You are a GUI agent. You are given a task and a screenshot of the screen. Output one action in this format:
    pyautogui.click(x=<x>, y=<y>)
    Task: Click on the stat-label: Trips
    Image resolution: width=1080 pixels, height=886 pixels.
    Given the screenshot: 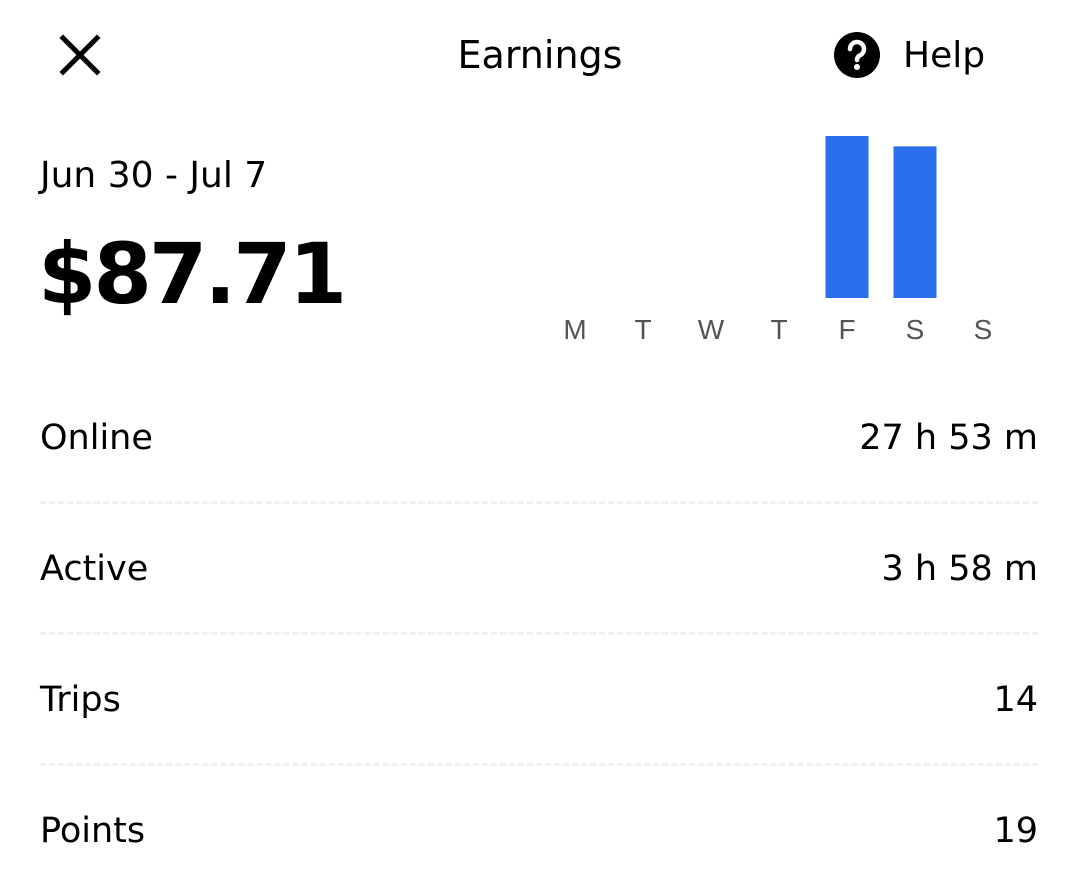 What is the action you would take?
    pyautogui.click(x=80, y=700)
    